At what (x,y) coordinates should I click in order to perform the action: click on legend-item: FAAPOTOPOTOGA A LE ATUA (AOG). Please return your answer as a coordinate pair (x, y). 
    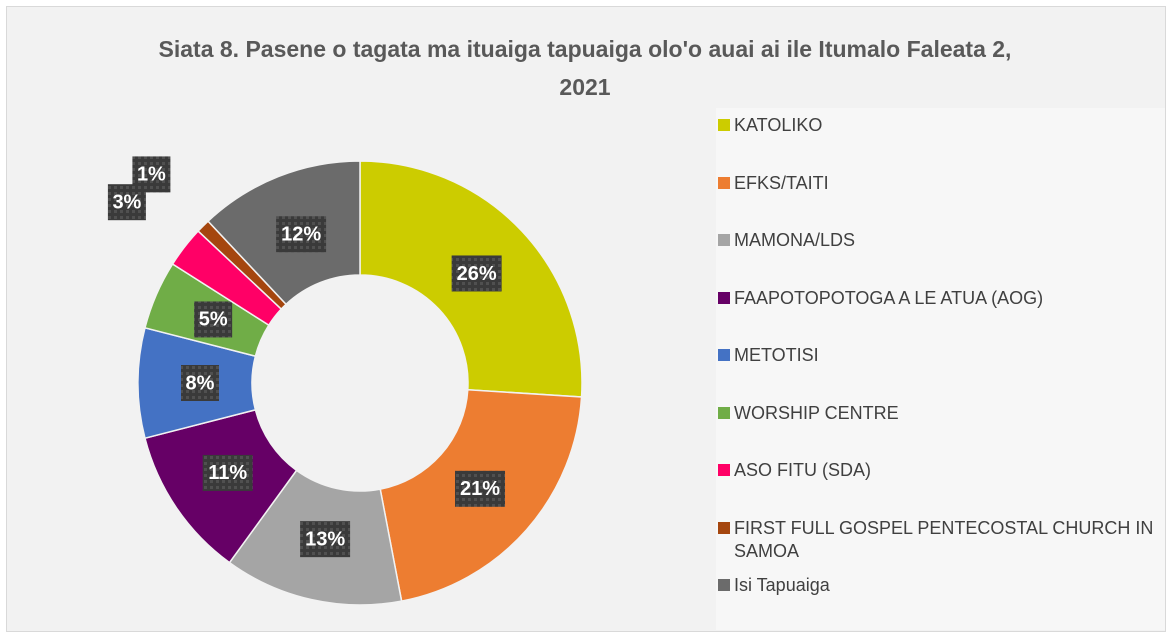
    Looking at the image, I should click on (938, 298).